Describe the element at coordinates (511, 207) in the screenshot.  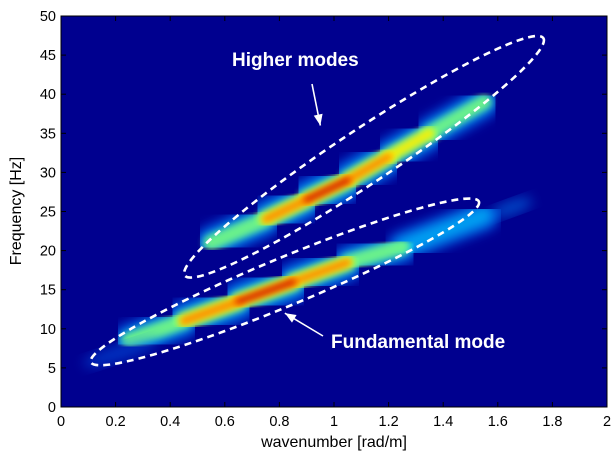
I see `heat-smear-high-k` at that location.